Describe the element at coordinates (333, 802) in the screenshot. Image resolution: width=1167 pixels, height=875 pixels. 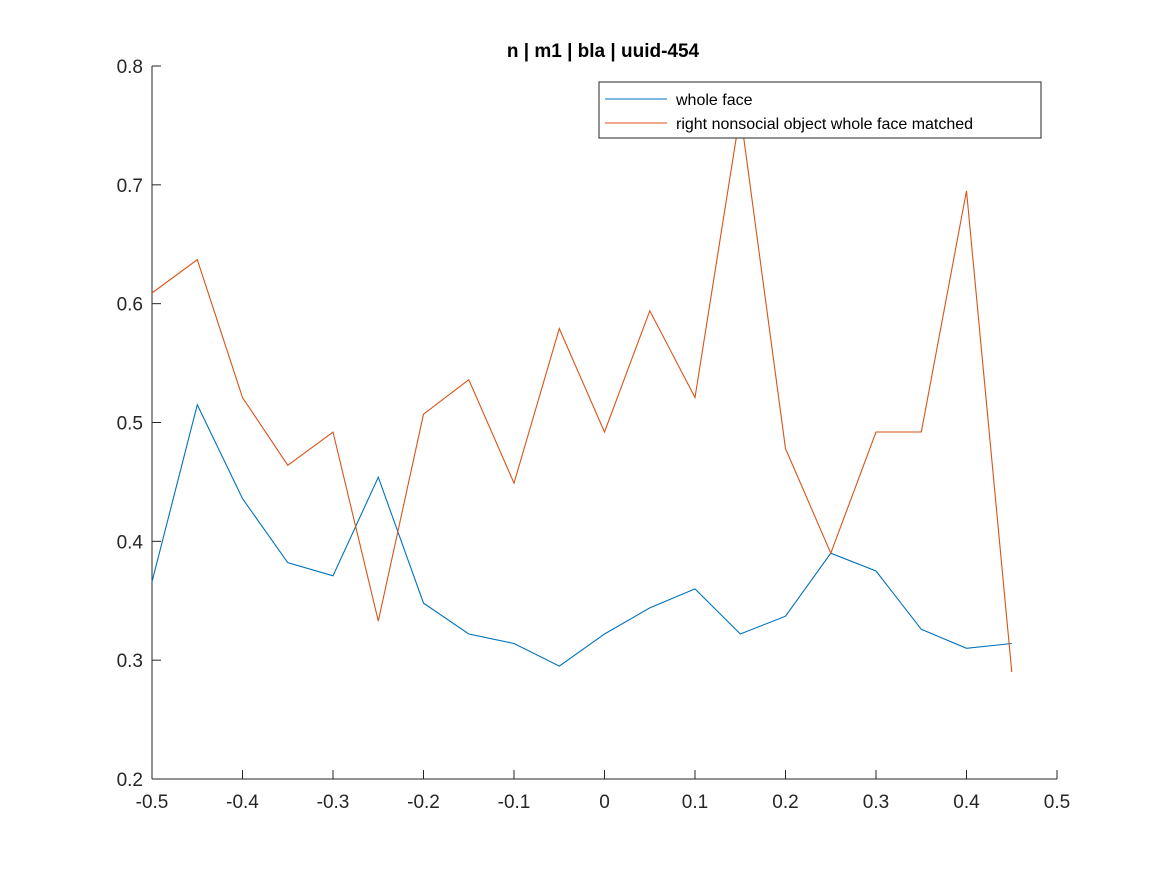
I see `x-tick-label: -0.3` at that location.